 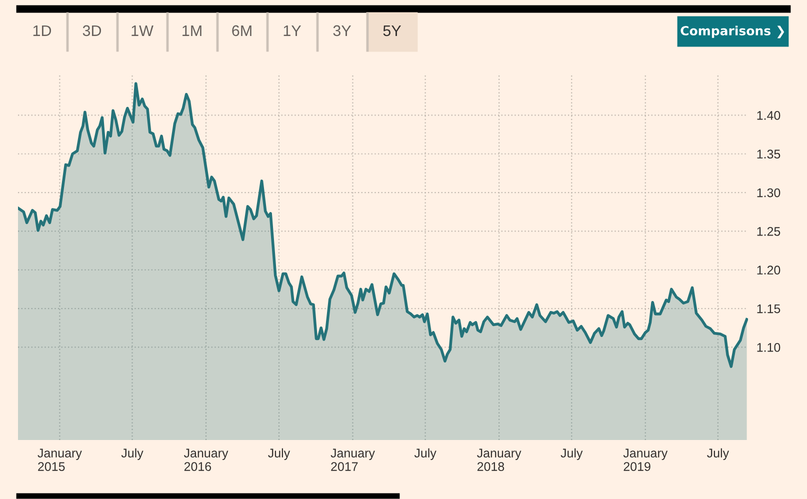 I want to click on x-tick-label: January 2019, so click(x=645, y=459).